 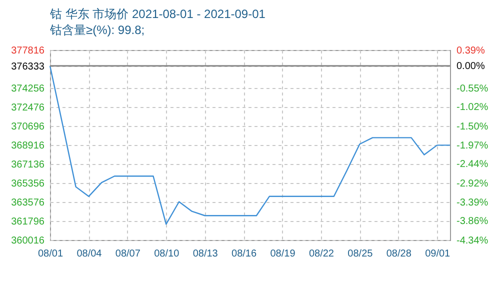 What do you see at coordinates (28, 89) in the screenshot?
I see `y-tick-label: 374256` at bounding box center [28, 89].